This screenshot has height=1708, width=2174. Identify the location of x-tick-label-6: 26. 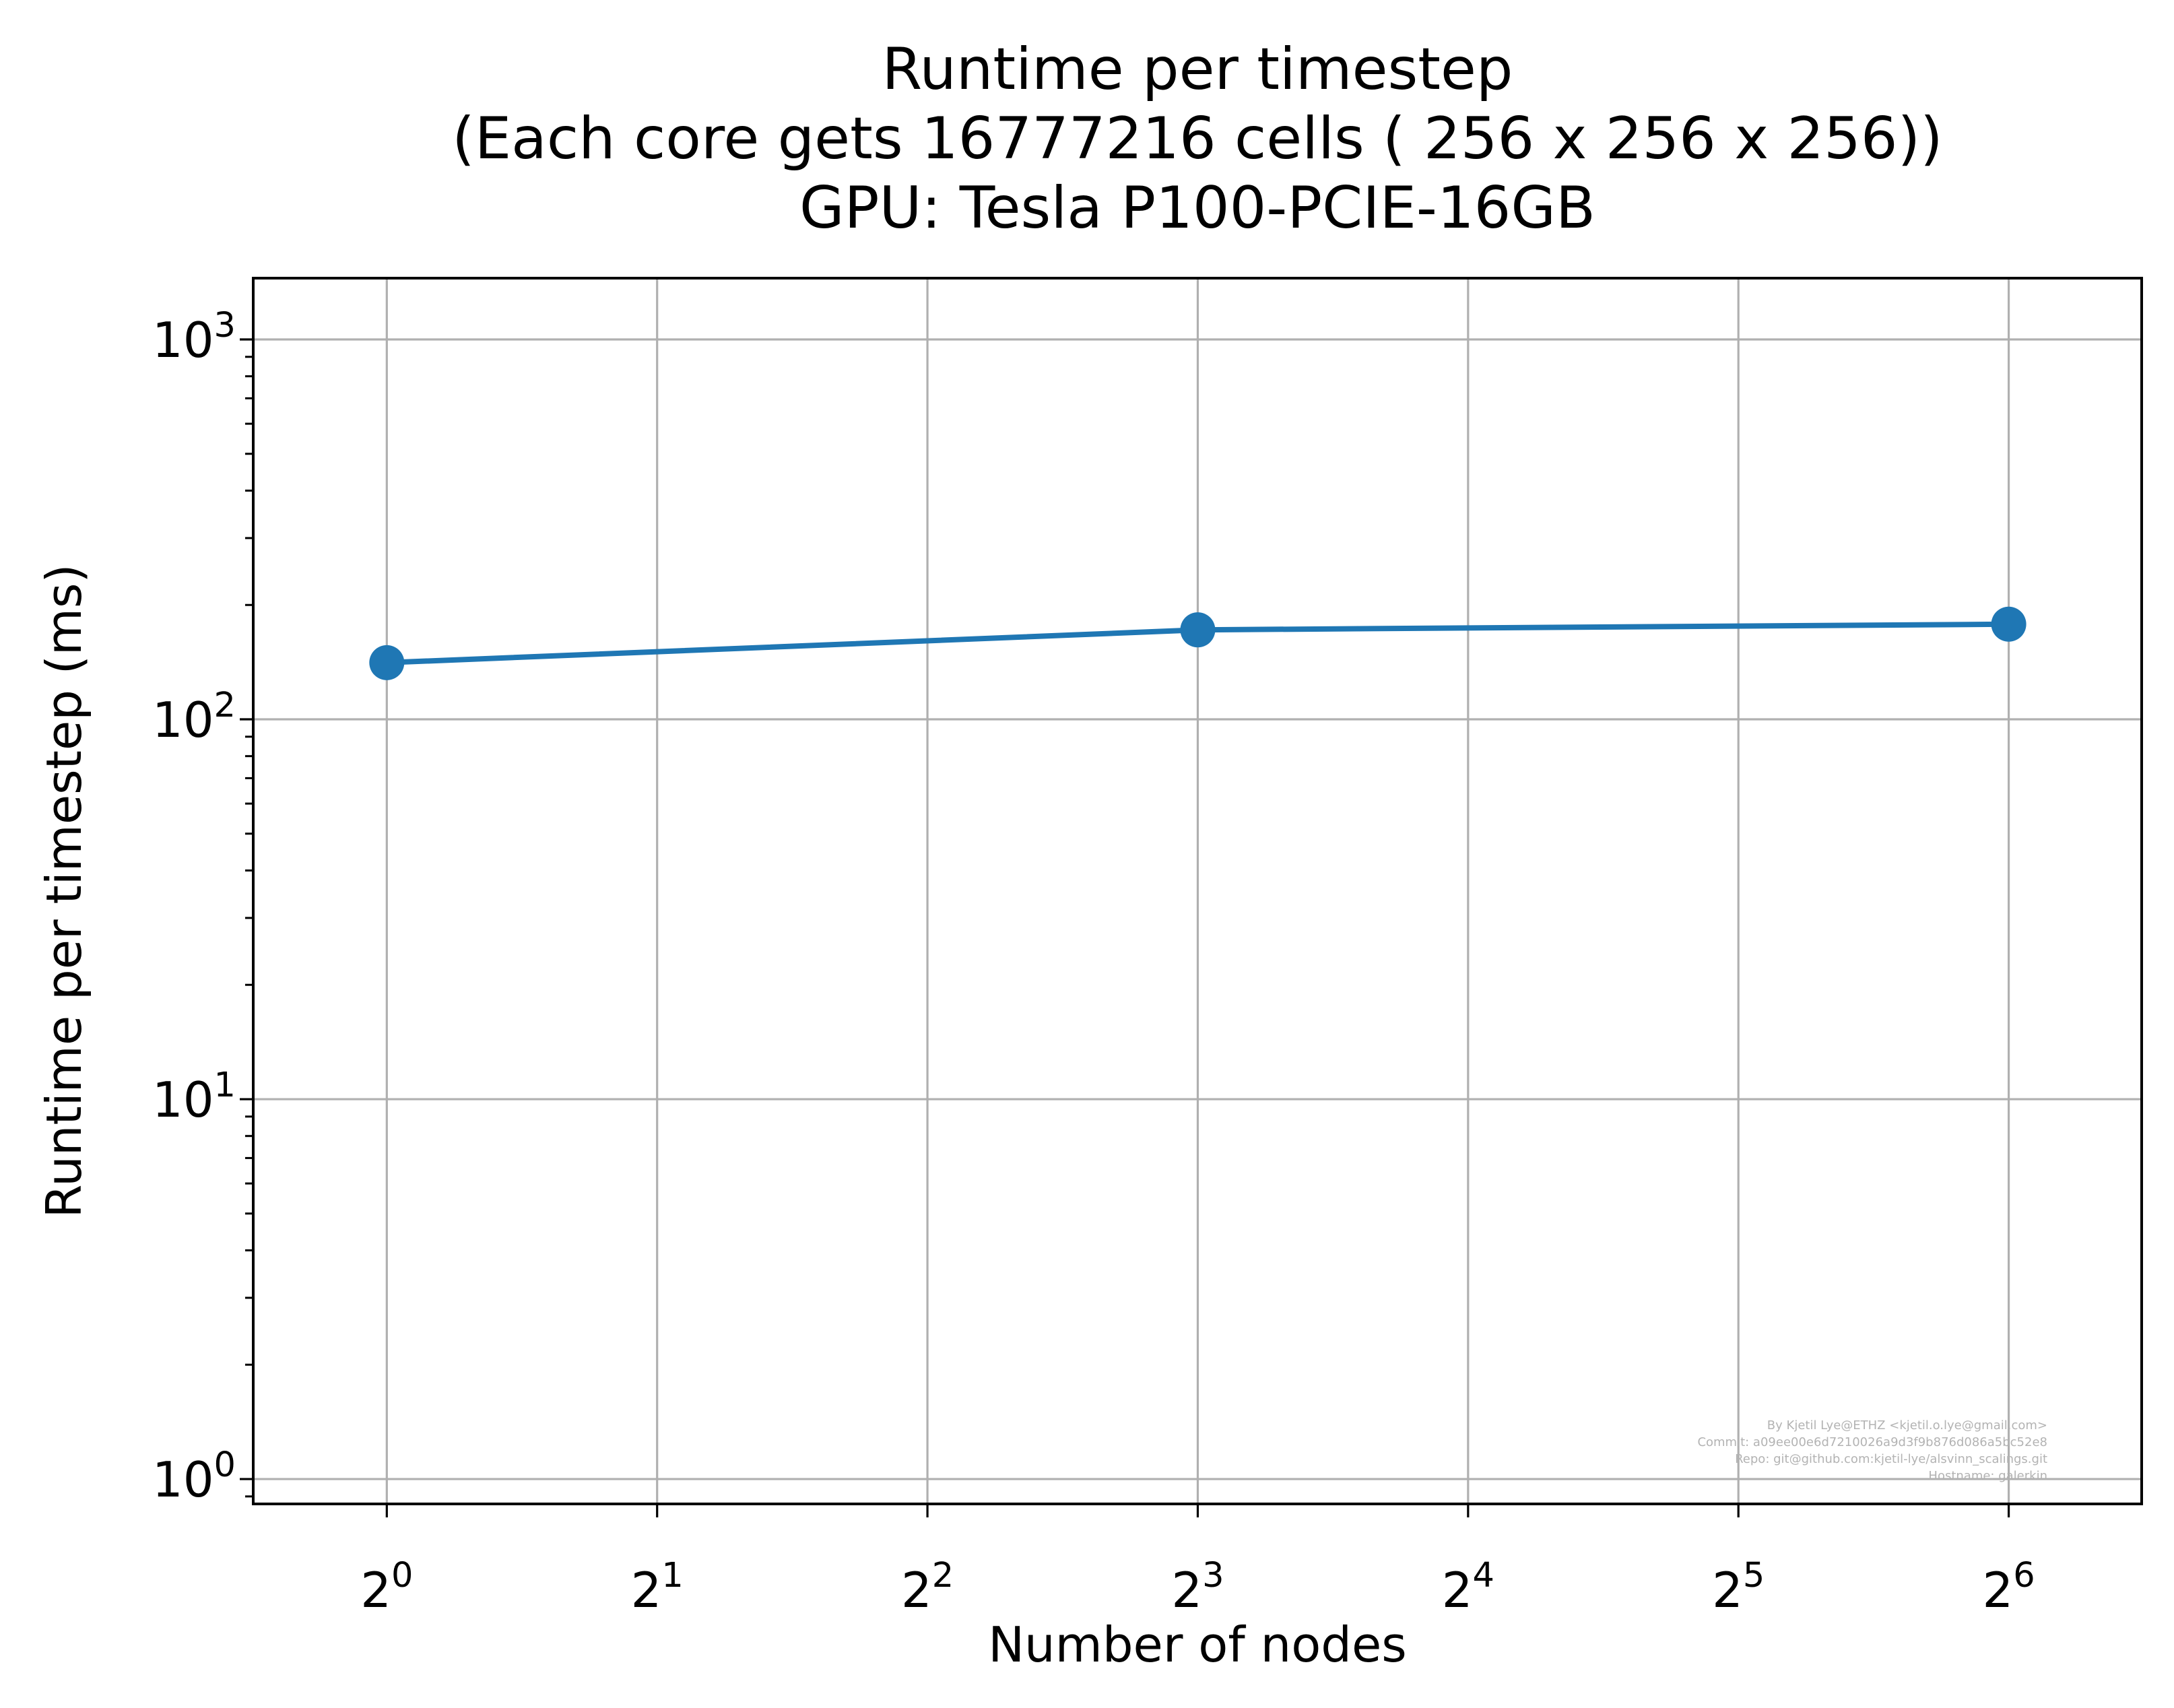
(2008, 1587).